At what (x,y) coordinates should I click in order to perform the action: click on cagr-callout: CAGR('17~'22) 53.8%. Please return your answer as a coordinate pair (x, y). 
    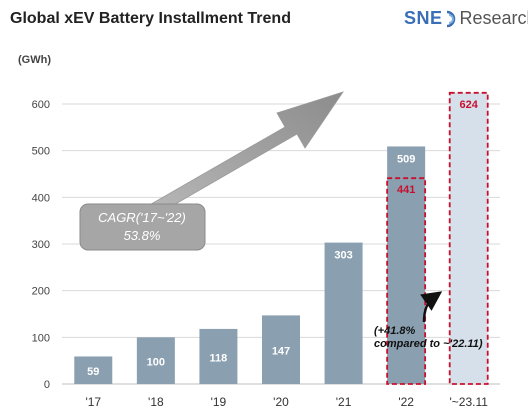
    Looking at the image, I should click on (142, 227).